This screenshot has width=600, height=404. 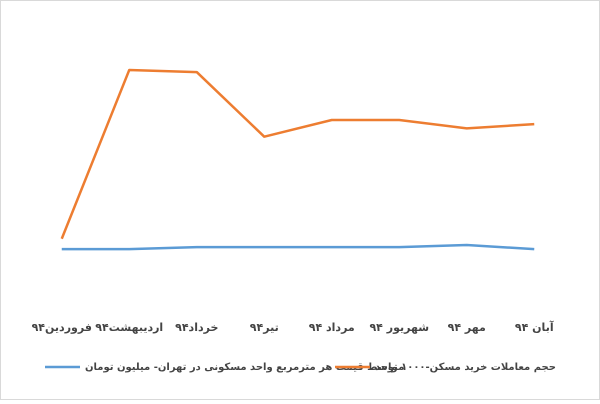 What do you see at coordinates (534, 327) in the screenshot?
I see `x-tick-label: آبان ۹۴` at bounding box center [534, 327].